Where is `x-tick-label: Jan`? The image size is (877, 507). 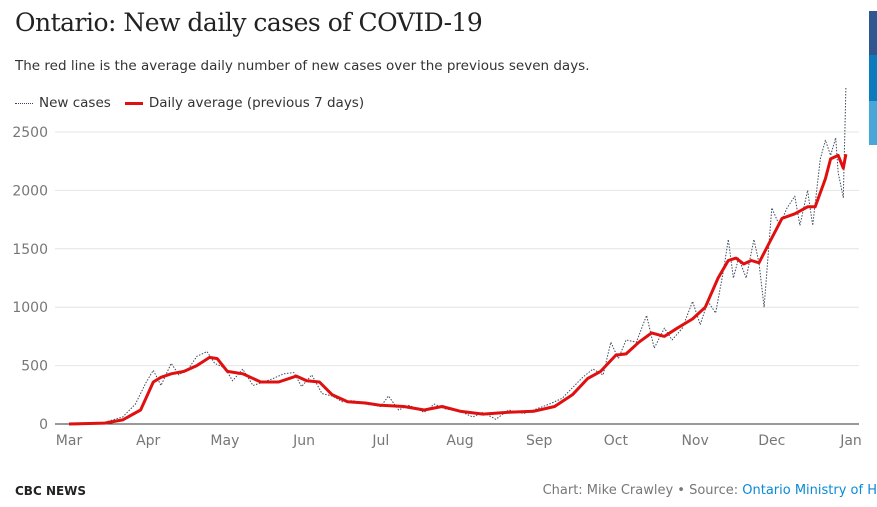
x-tick-label: Jan is located at coordinates (850, 441).